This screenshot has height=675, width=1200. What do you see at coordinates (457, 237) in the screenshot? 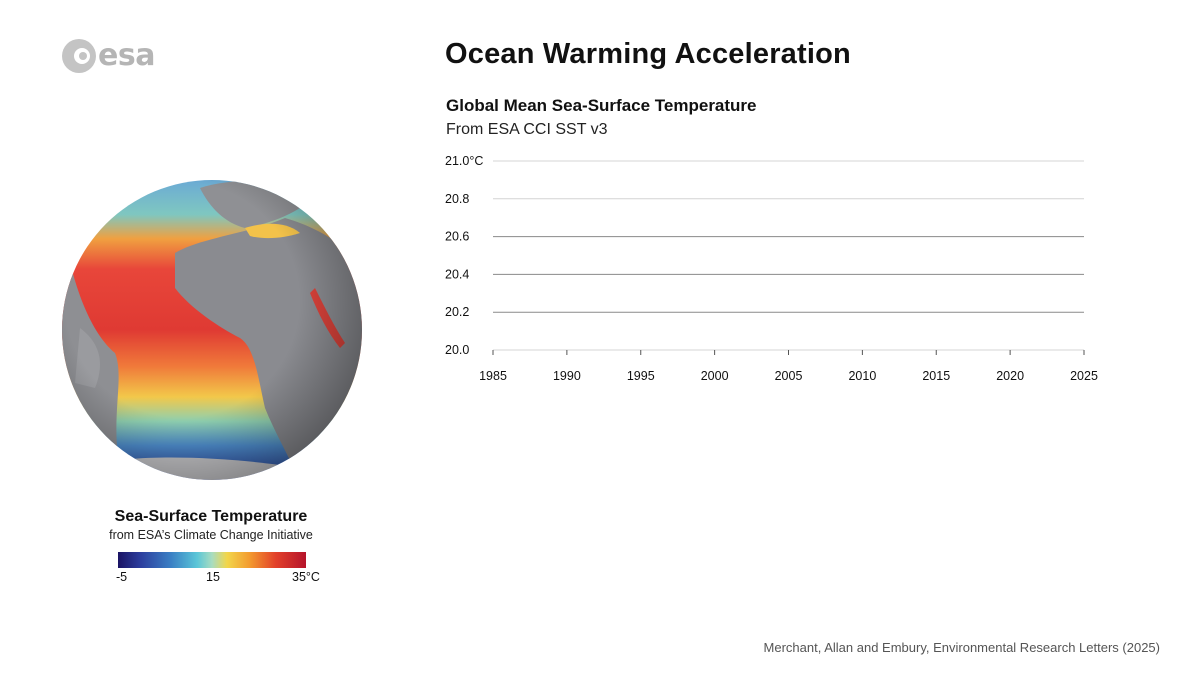
I see `y-tick-label: 20.6` at bounding box center [457, 237].